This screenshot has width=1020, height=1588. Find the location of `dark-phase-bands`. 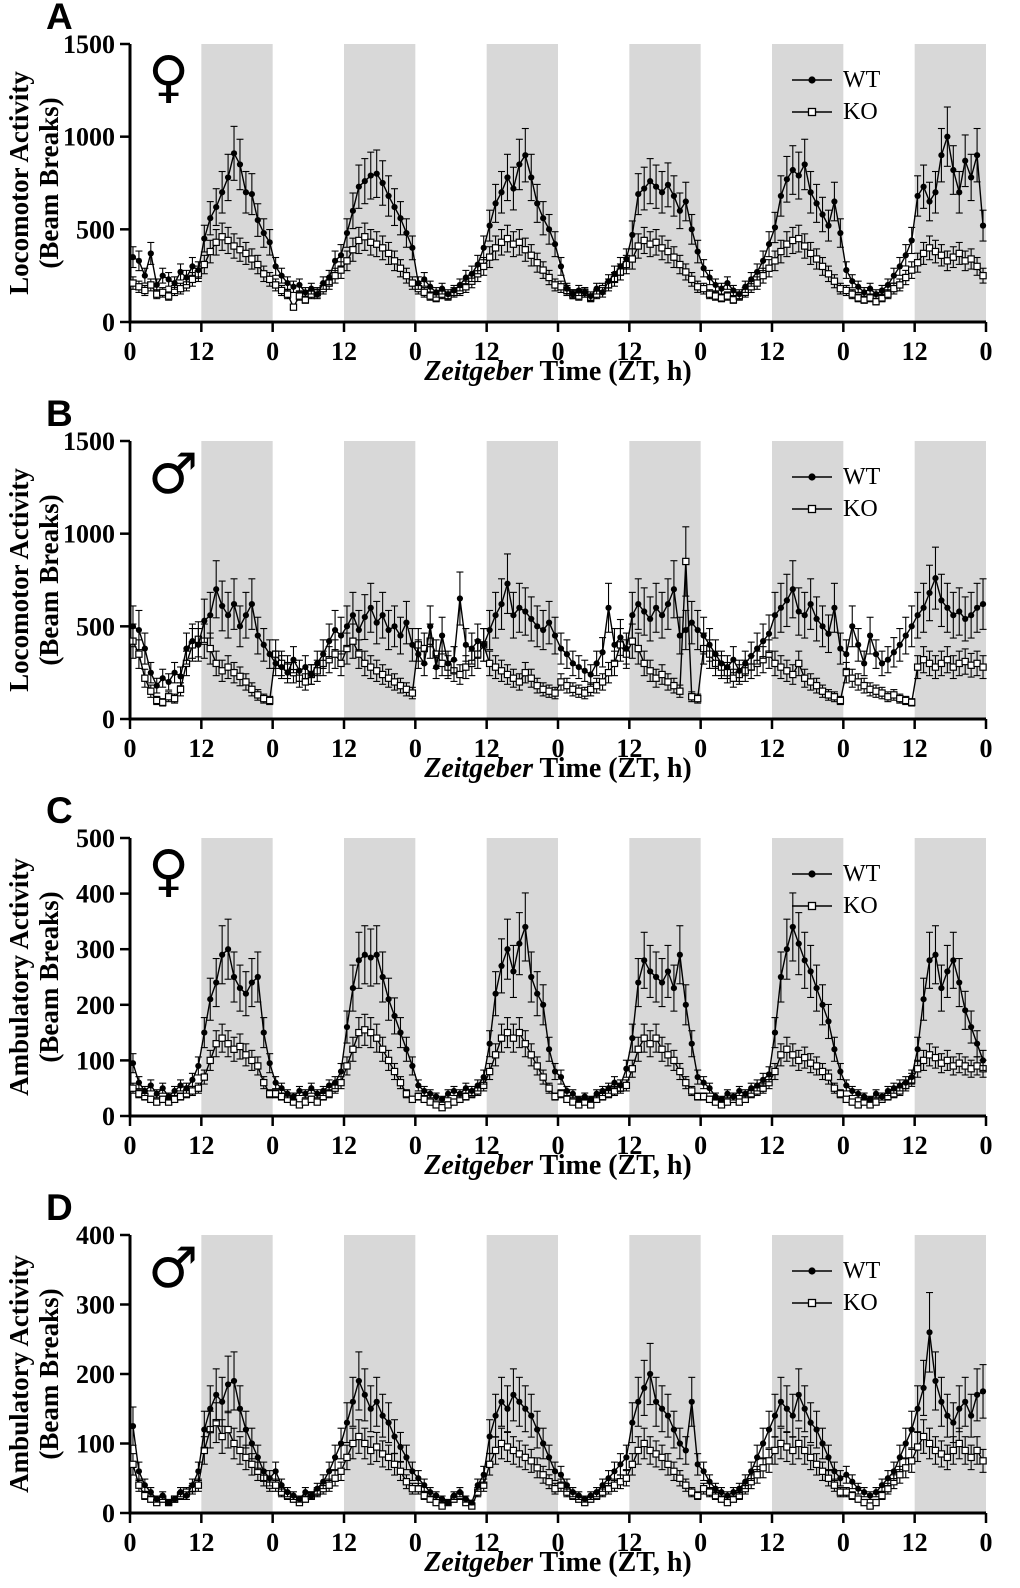

dark-phase-bands is located at coordinates (593, 183).